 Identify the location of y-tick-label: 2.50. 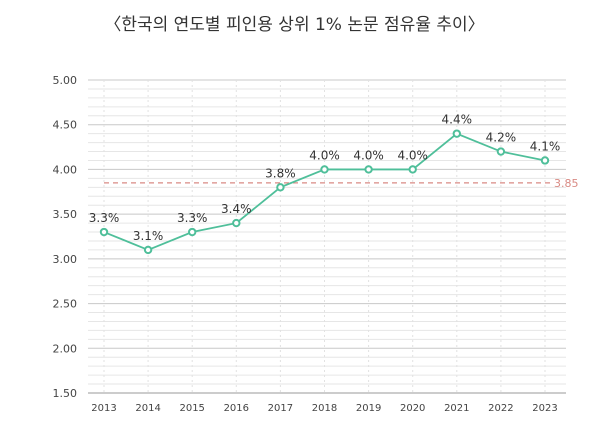
(65, 304).